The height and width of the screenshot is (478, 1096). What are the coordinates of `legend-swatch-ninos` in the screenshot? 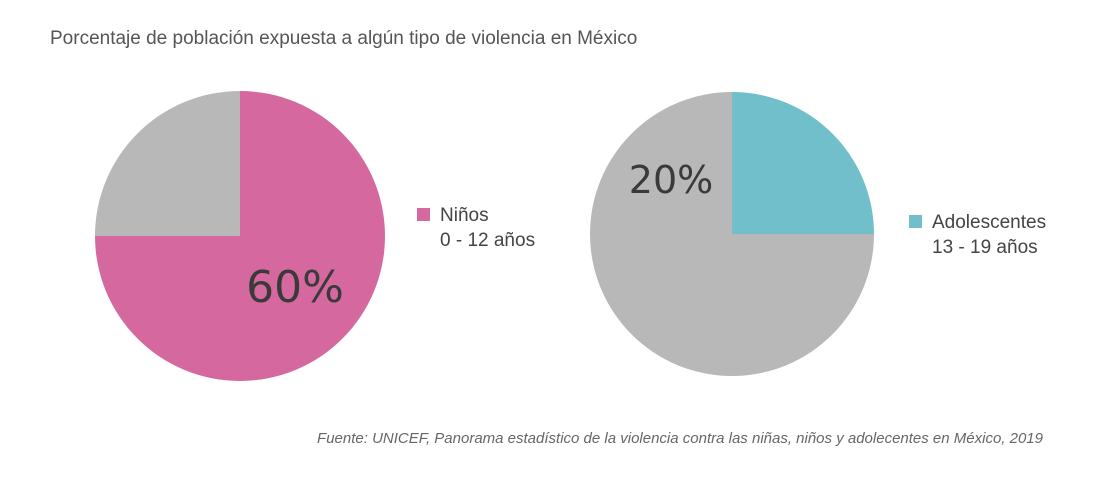 It's located at (423, 214).